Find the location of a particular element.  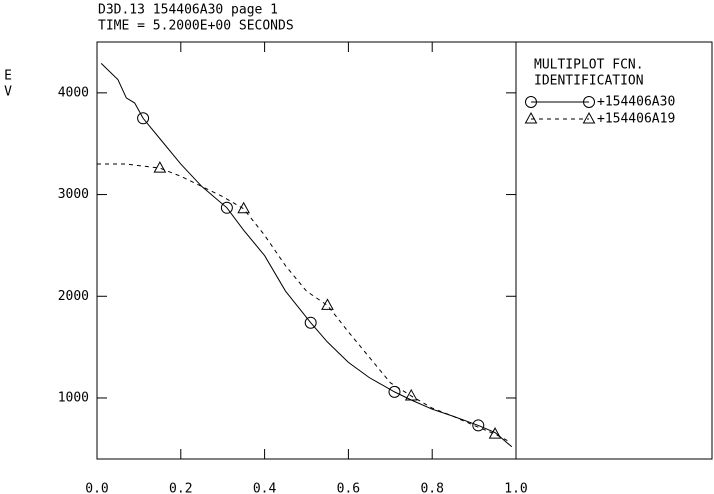

y-tick-label: 4000 is located at coordinates (73, 92).